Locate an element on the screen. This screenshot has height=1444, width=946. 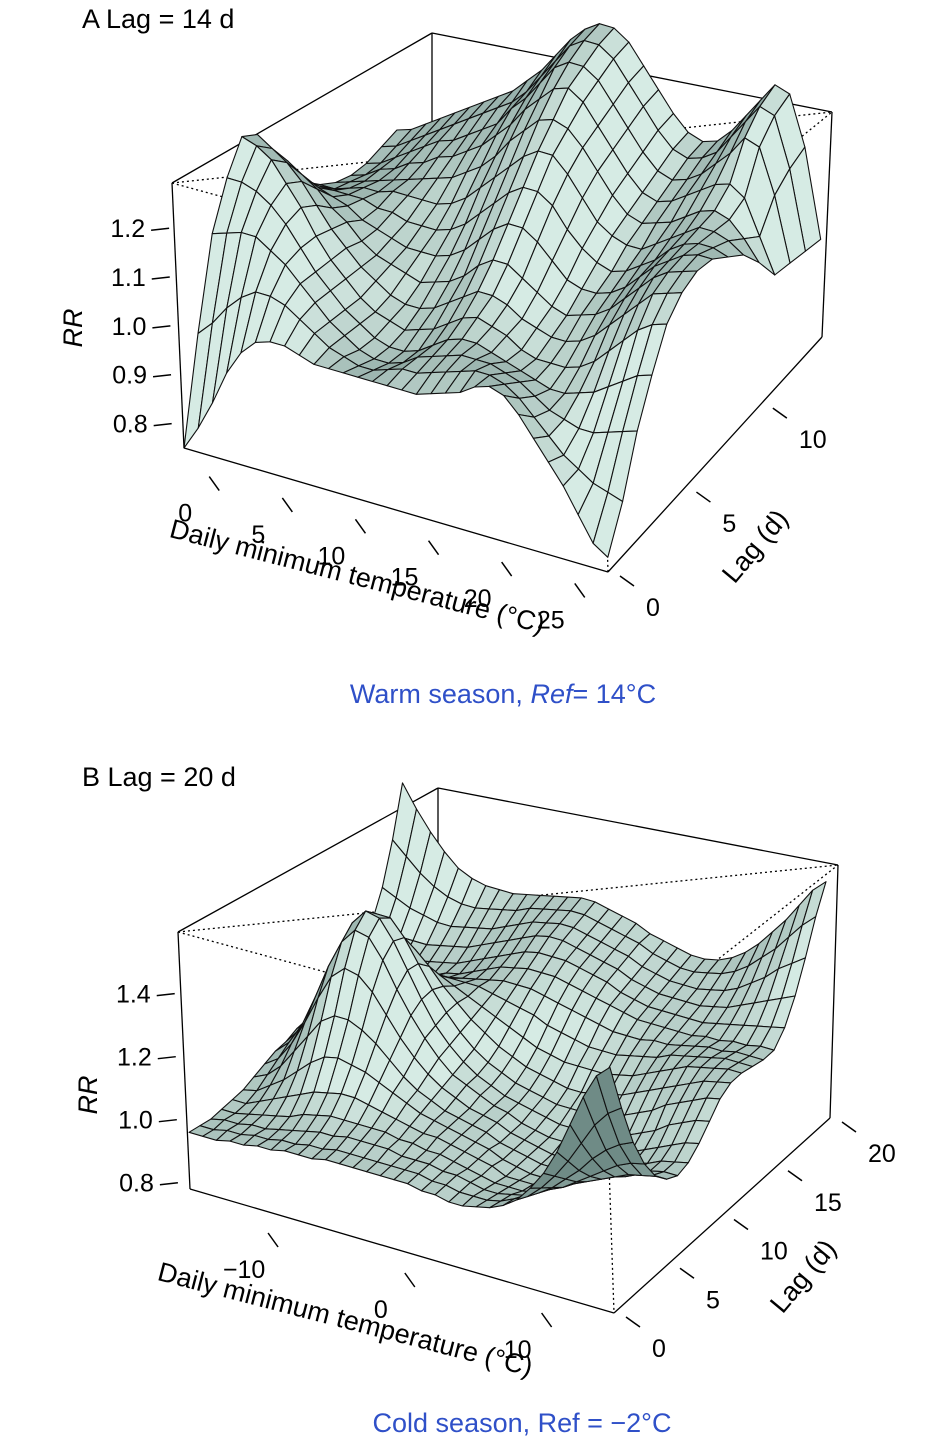
caption-text: Warm season, is located at coordinates (440, 694).